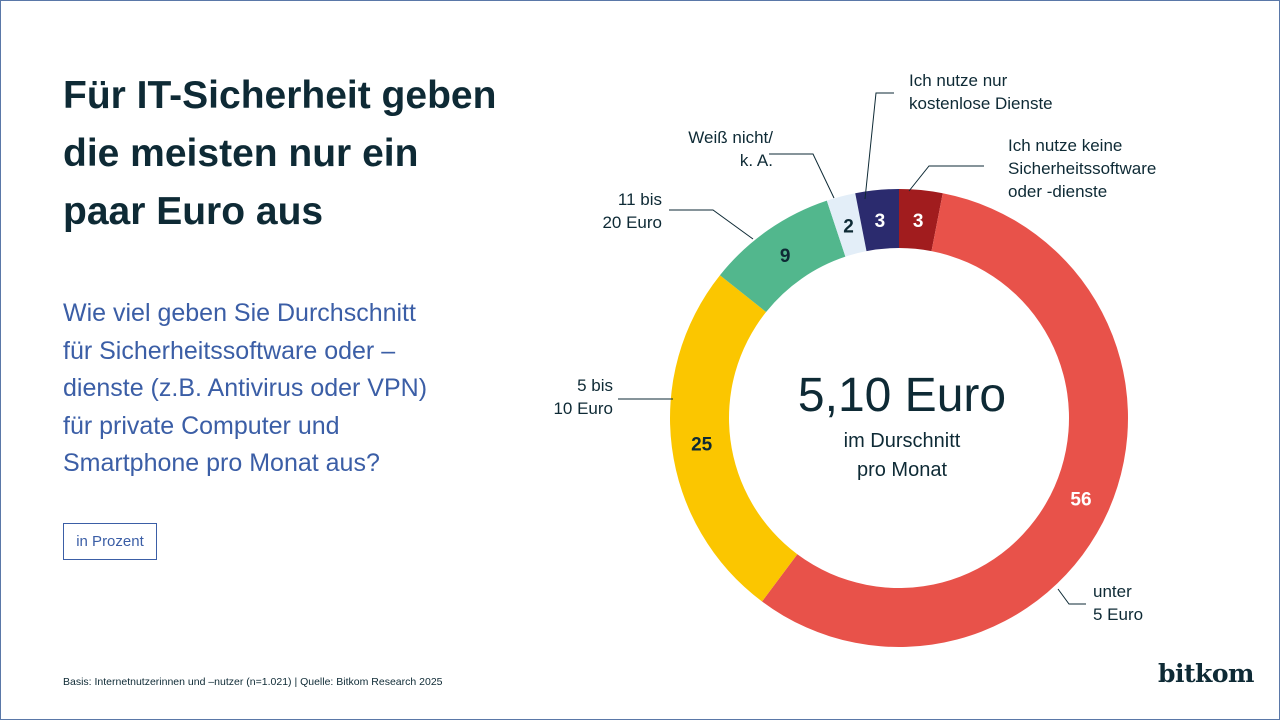  Describe the element at coordinates (902, 395) in the screenshot. I see `center-value: 5,10 Euro` at that location.